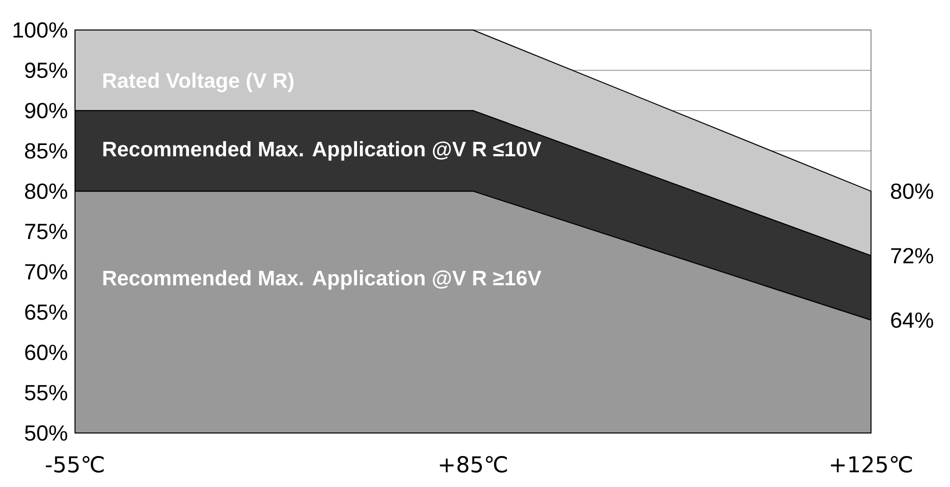 Image resolution: width=950 pixels, height=487 pixels. I want to click on y-tick-label: 70%, so click(46, 272).